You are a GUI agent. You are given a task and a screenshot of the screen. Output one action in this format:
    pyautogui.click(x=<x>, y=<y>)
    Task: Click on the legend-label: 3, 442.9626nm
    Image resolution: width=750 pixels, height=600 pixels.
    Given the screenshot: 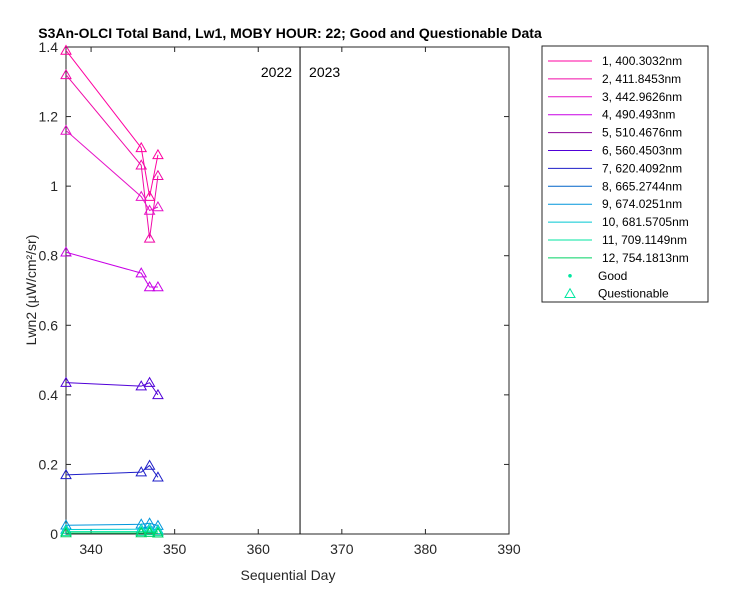 What is the action you would take?
    pyautogui.click(x=642, y=97)
    